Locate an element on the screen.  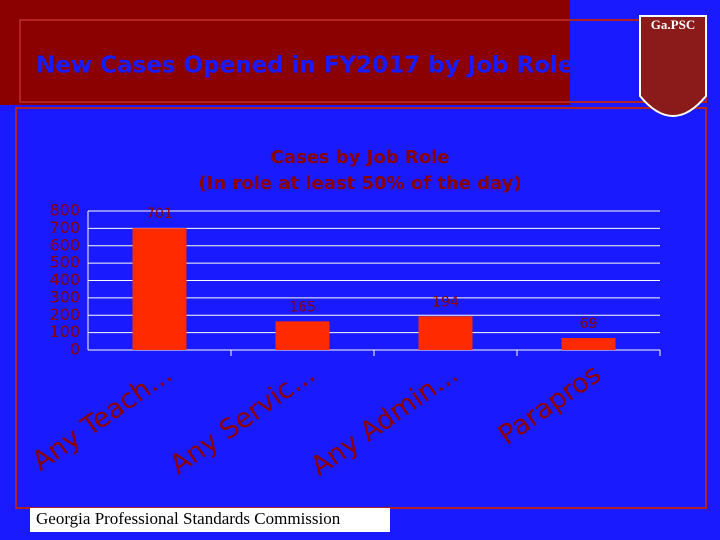
footer-box is located at coordinates (210, 520).